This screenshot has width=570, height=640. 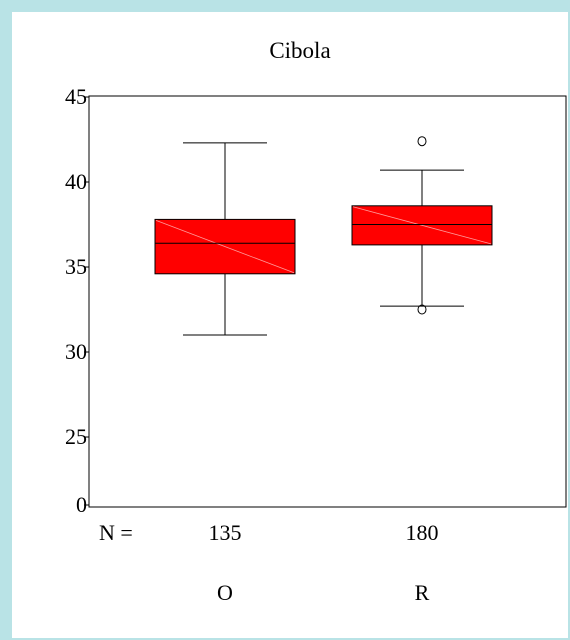 What do you see at coordinates (116, 532) in the screenshot?
I see `n-label: N =` at bounding box center [116, 532].